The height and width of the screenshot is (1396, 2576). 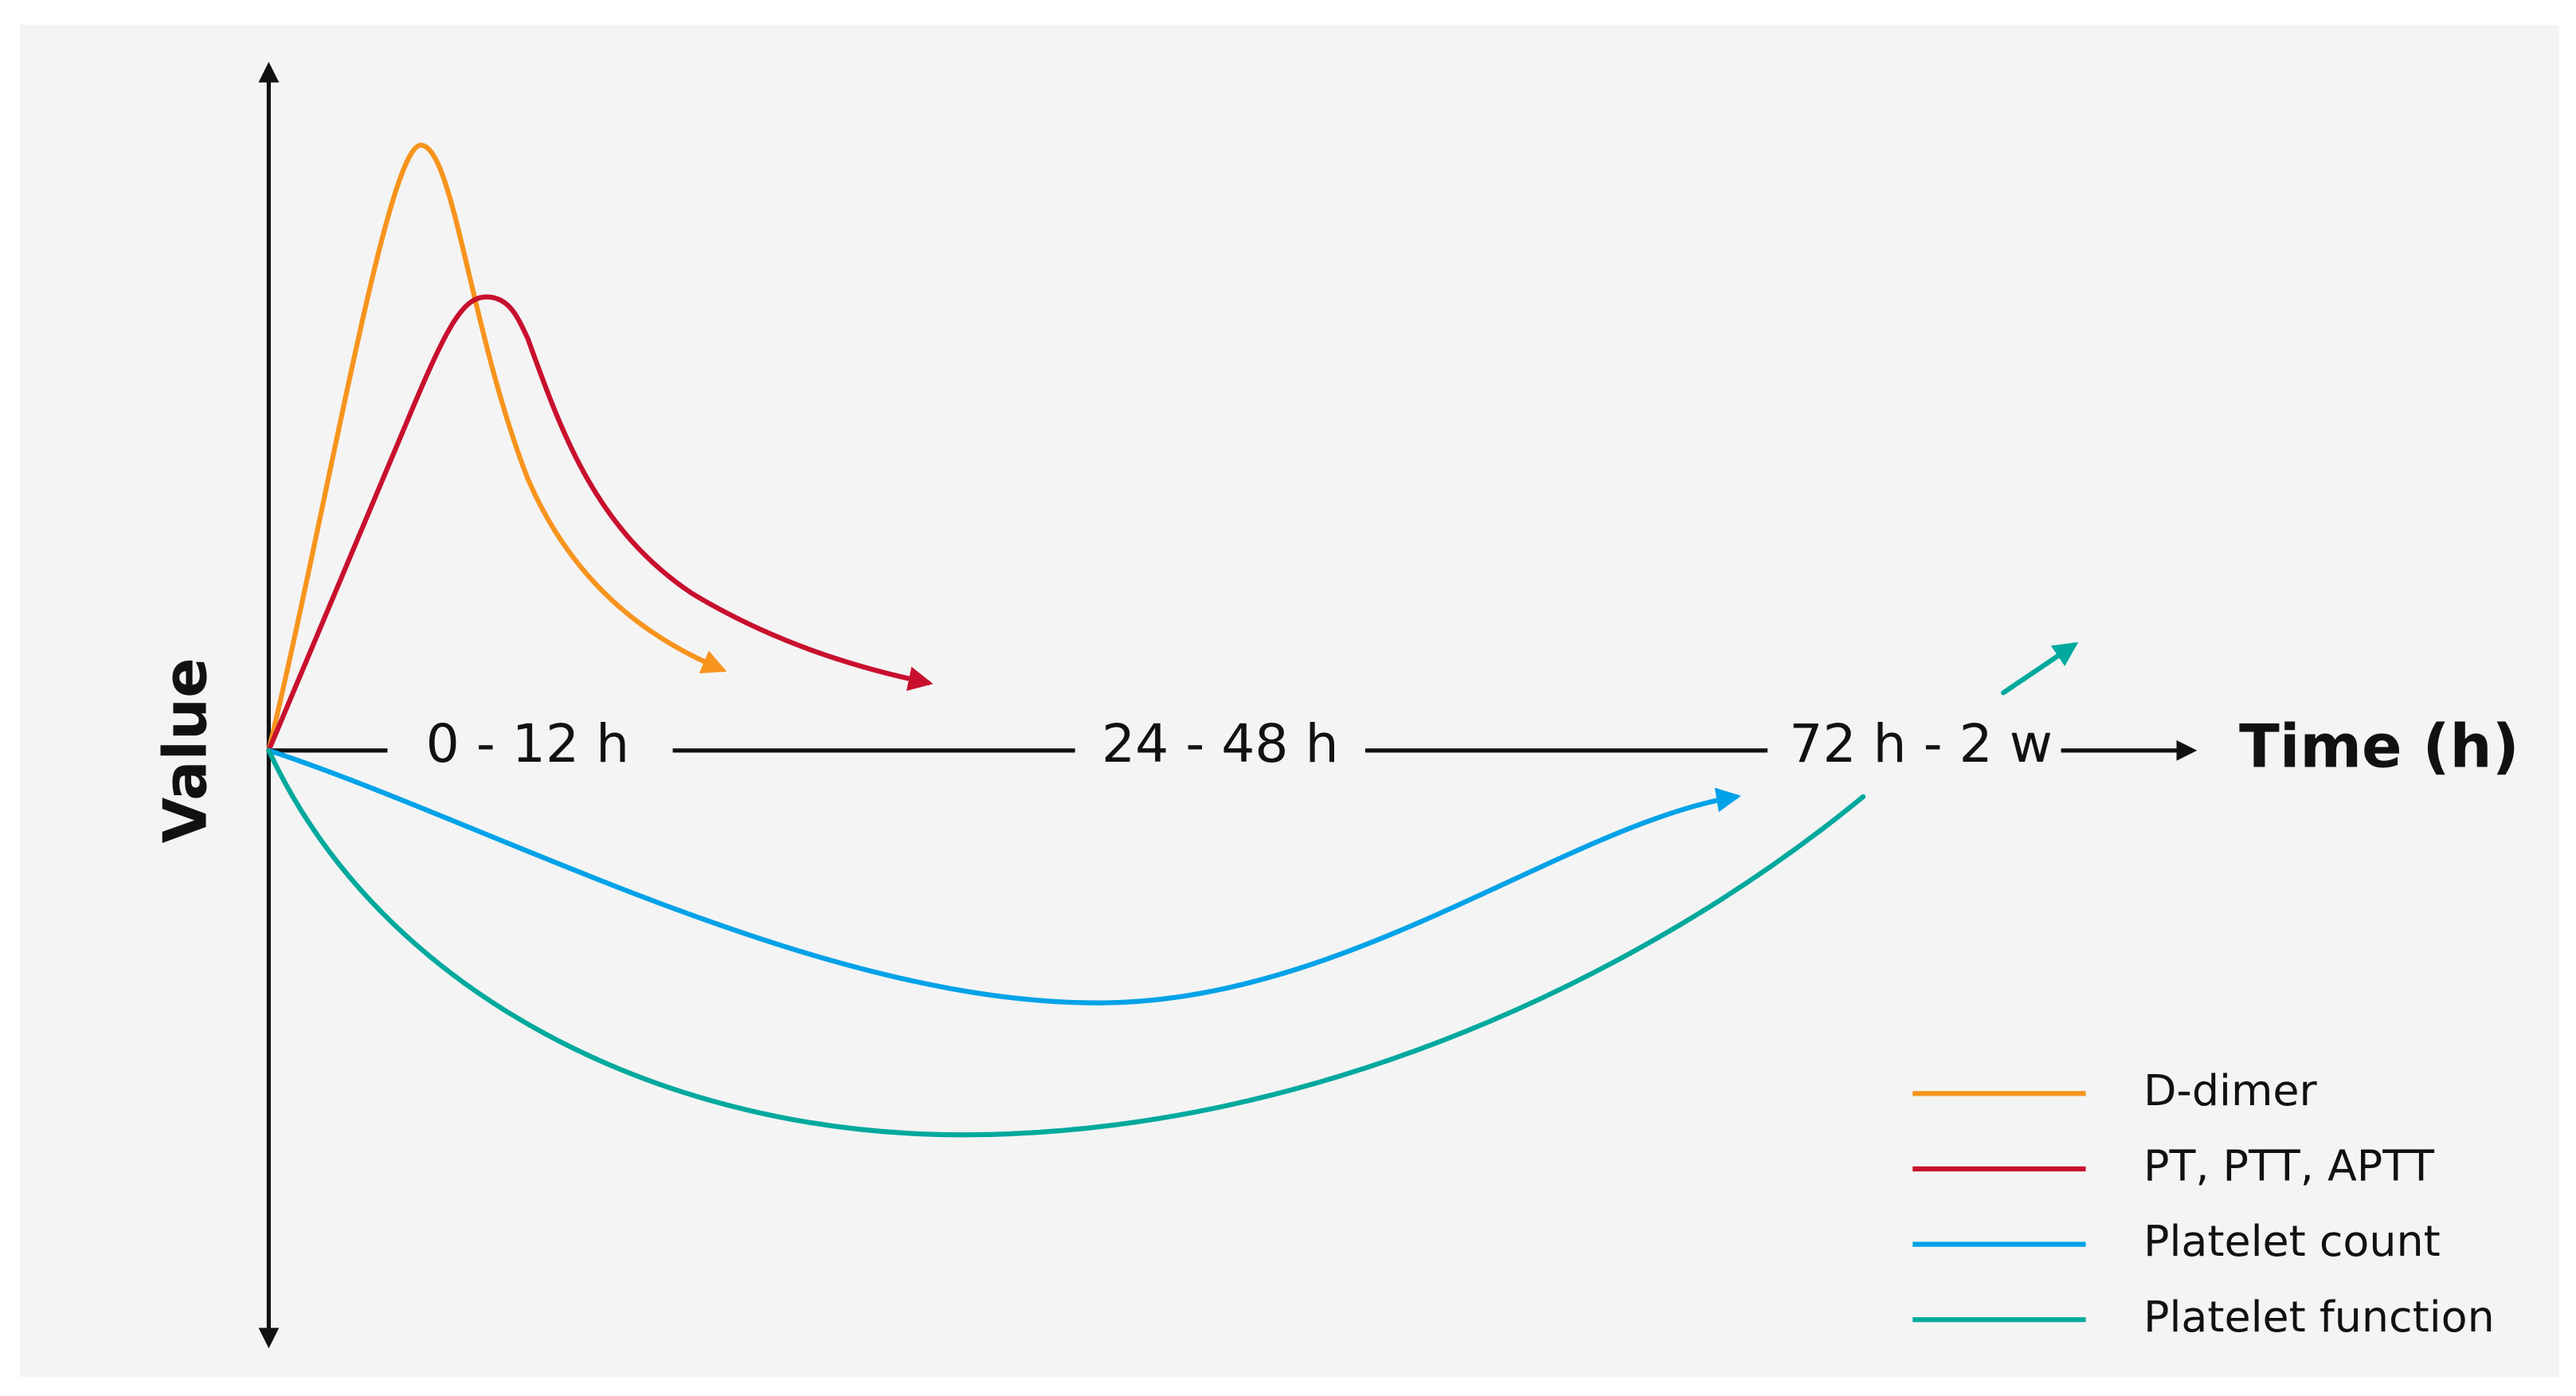 I want to click on legend-label: D-dimer, so click(x=2230, y=1090).